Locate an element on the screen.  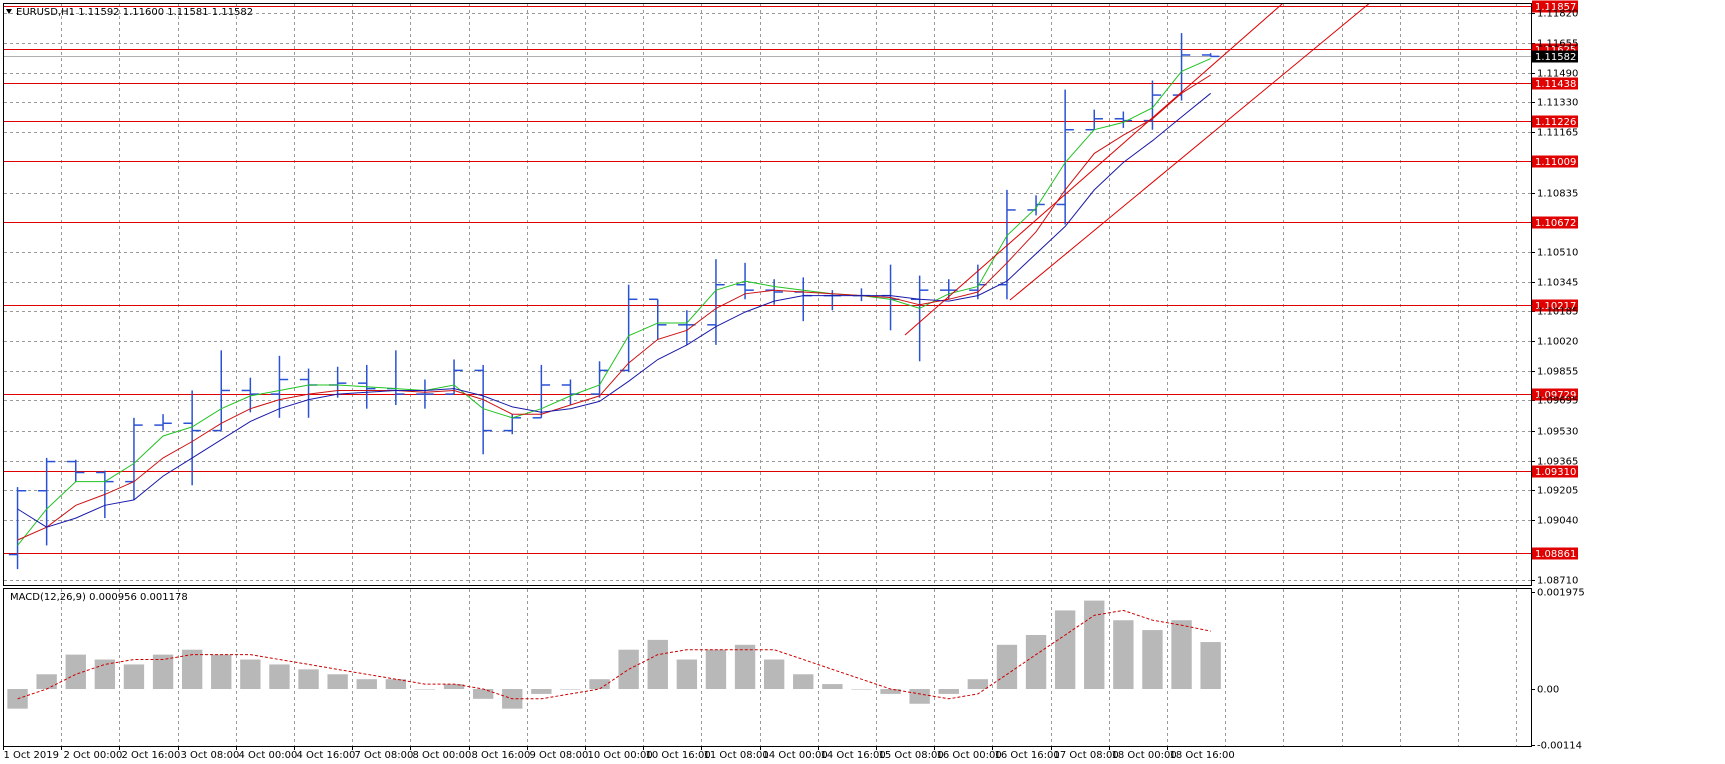
x-tick-label: 18 Oct 00:00 is located at coordinates (1144, 755).